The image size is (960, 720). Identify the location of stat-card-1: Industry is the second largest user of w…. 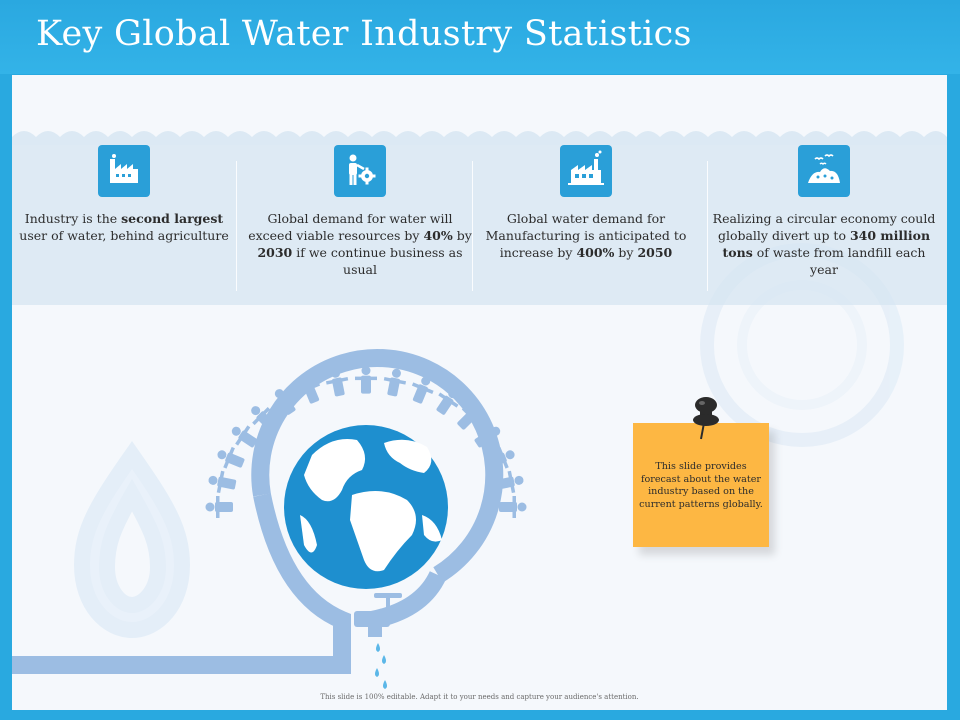
(124, 225).